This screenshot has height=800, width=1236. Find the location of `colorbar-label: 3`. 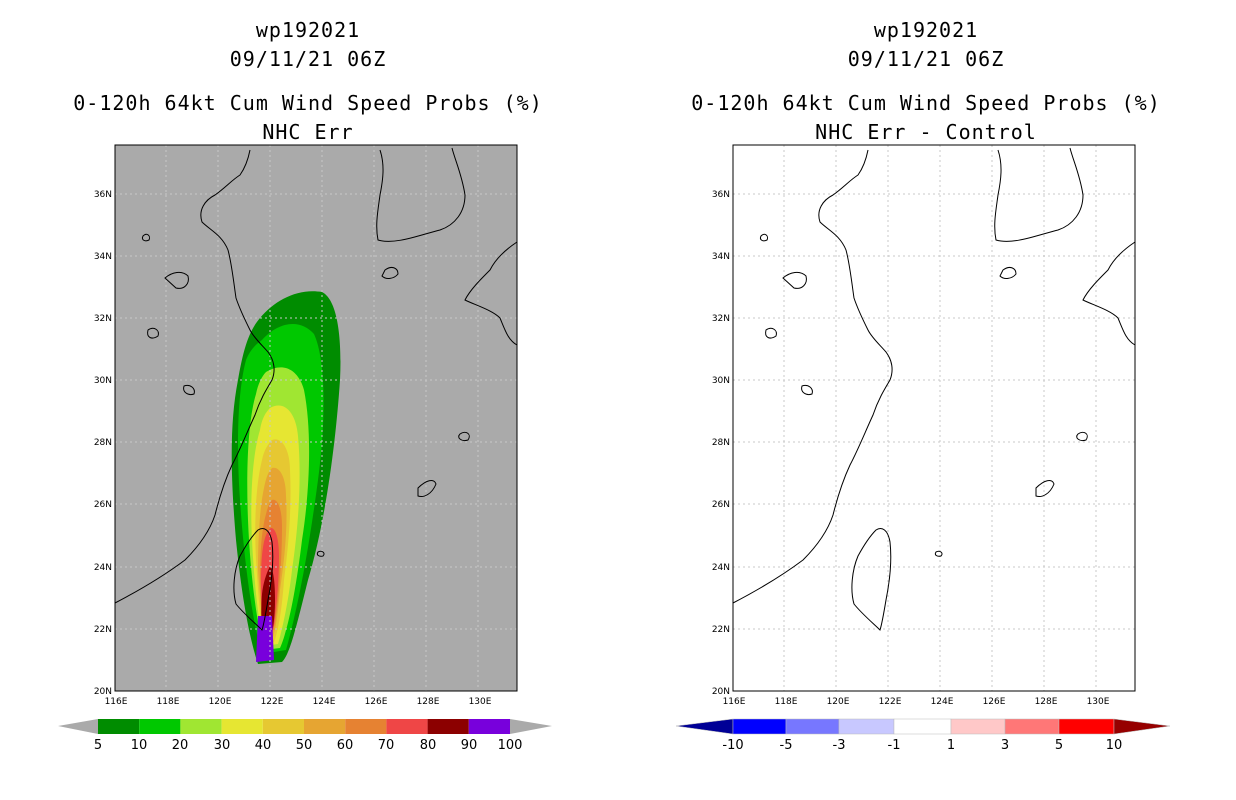

colorbar-label: 3 is located at coordinates (1005, 745).